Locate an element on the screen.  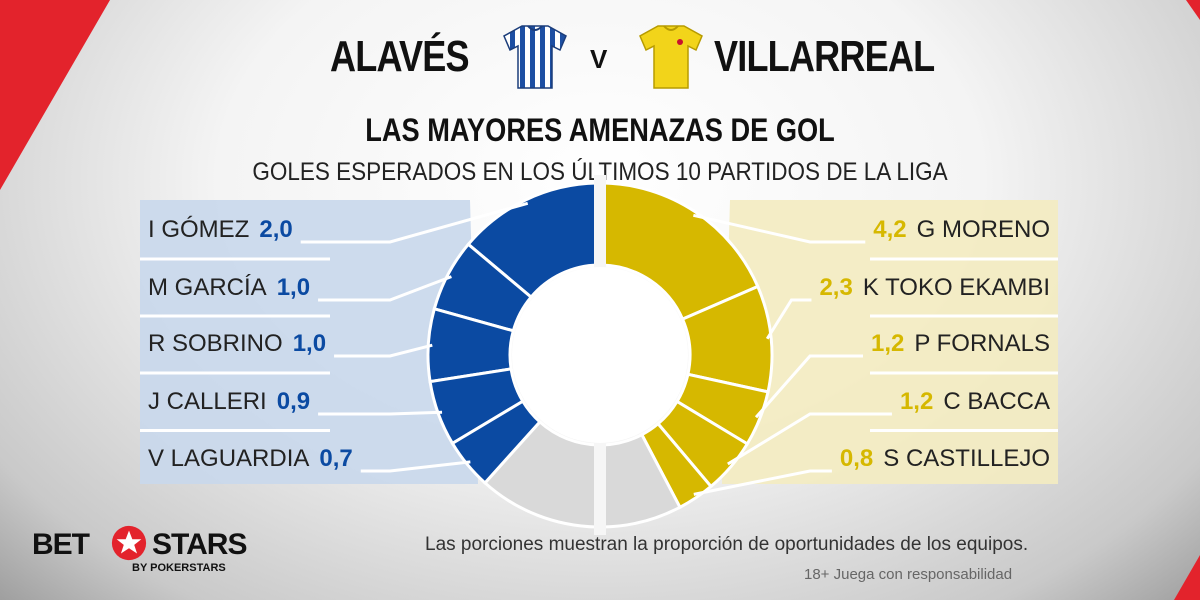
away-player-label-4: S CASTILLEJO is located at coordinates (966, 458).